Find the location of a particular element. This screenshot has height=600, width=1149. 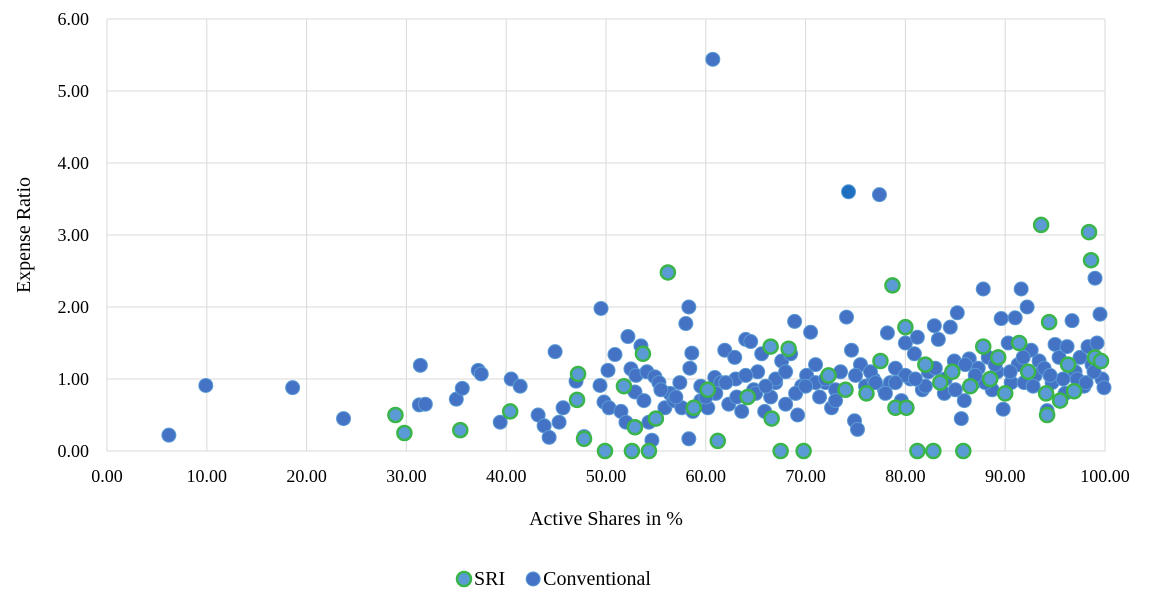

y-tick-label: 4.00 is located at coordinates (74, 163).